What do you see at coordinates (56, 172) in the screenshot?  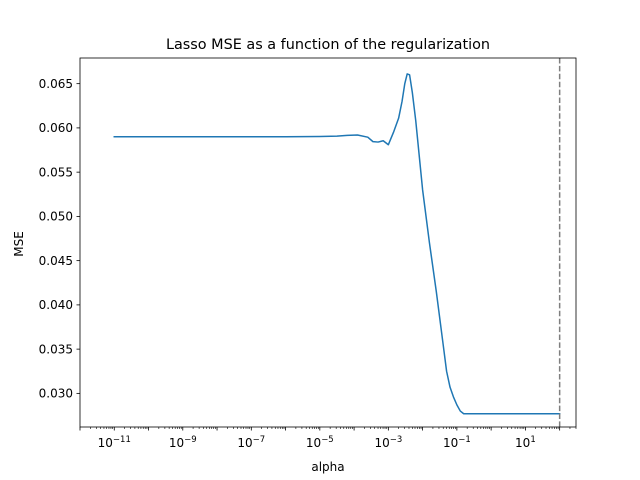 I see `y-tick-label: 0.055` at bounding box center [56, 172].